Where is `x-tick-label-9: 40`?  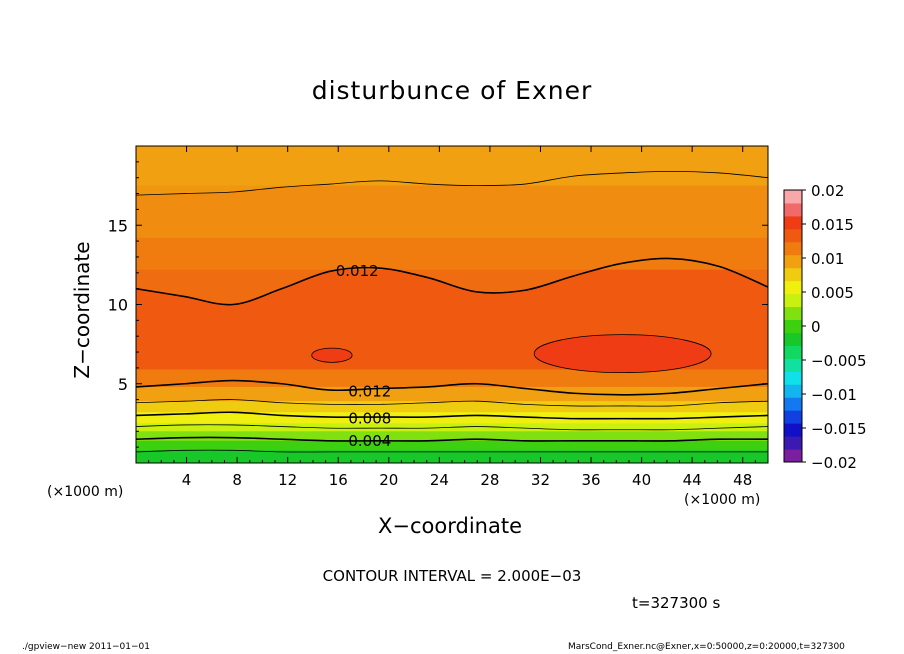 x-tick-label-9: 40 is located at coordinates (641, 480).